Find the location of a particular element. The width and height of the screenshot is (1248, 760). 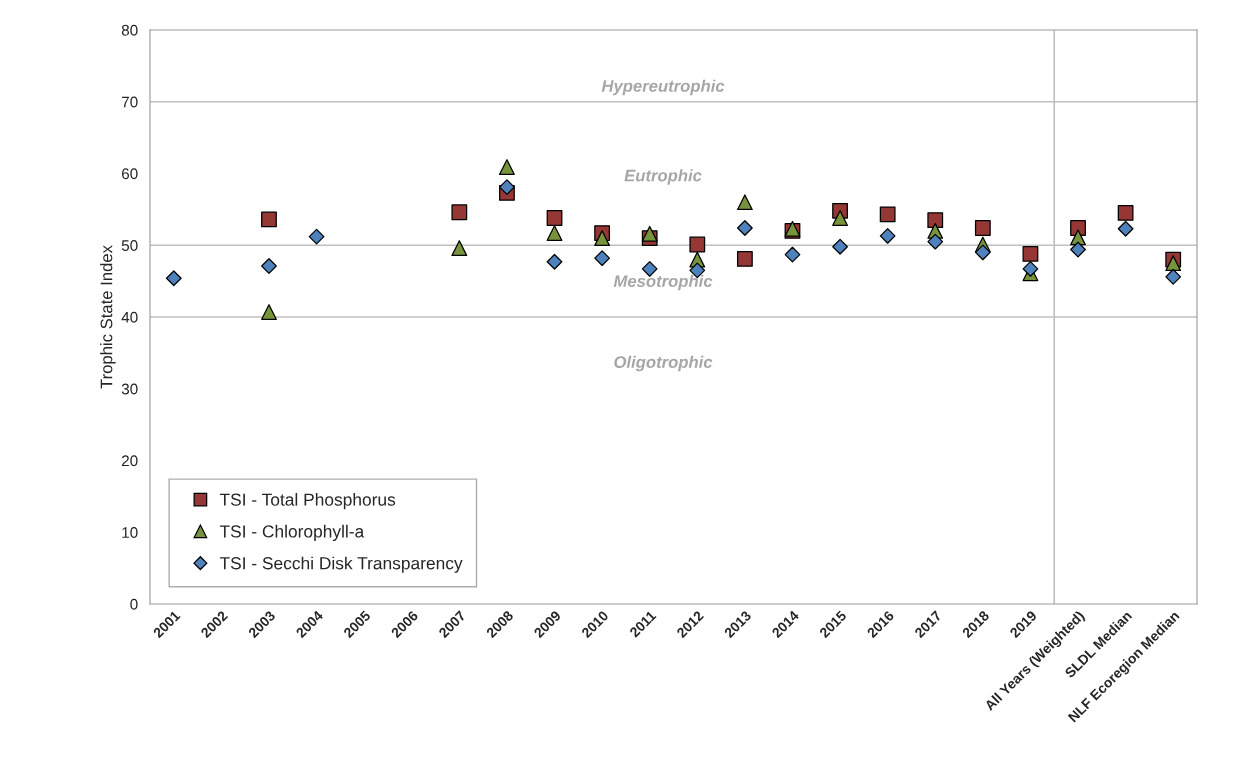

y-tick-label: 30 is located at coordinates (129, 389).